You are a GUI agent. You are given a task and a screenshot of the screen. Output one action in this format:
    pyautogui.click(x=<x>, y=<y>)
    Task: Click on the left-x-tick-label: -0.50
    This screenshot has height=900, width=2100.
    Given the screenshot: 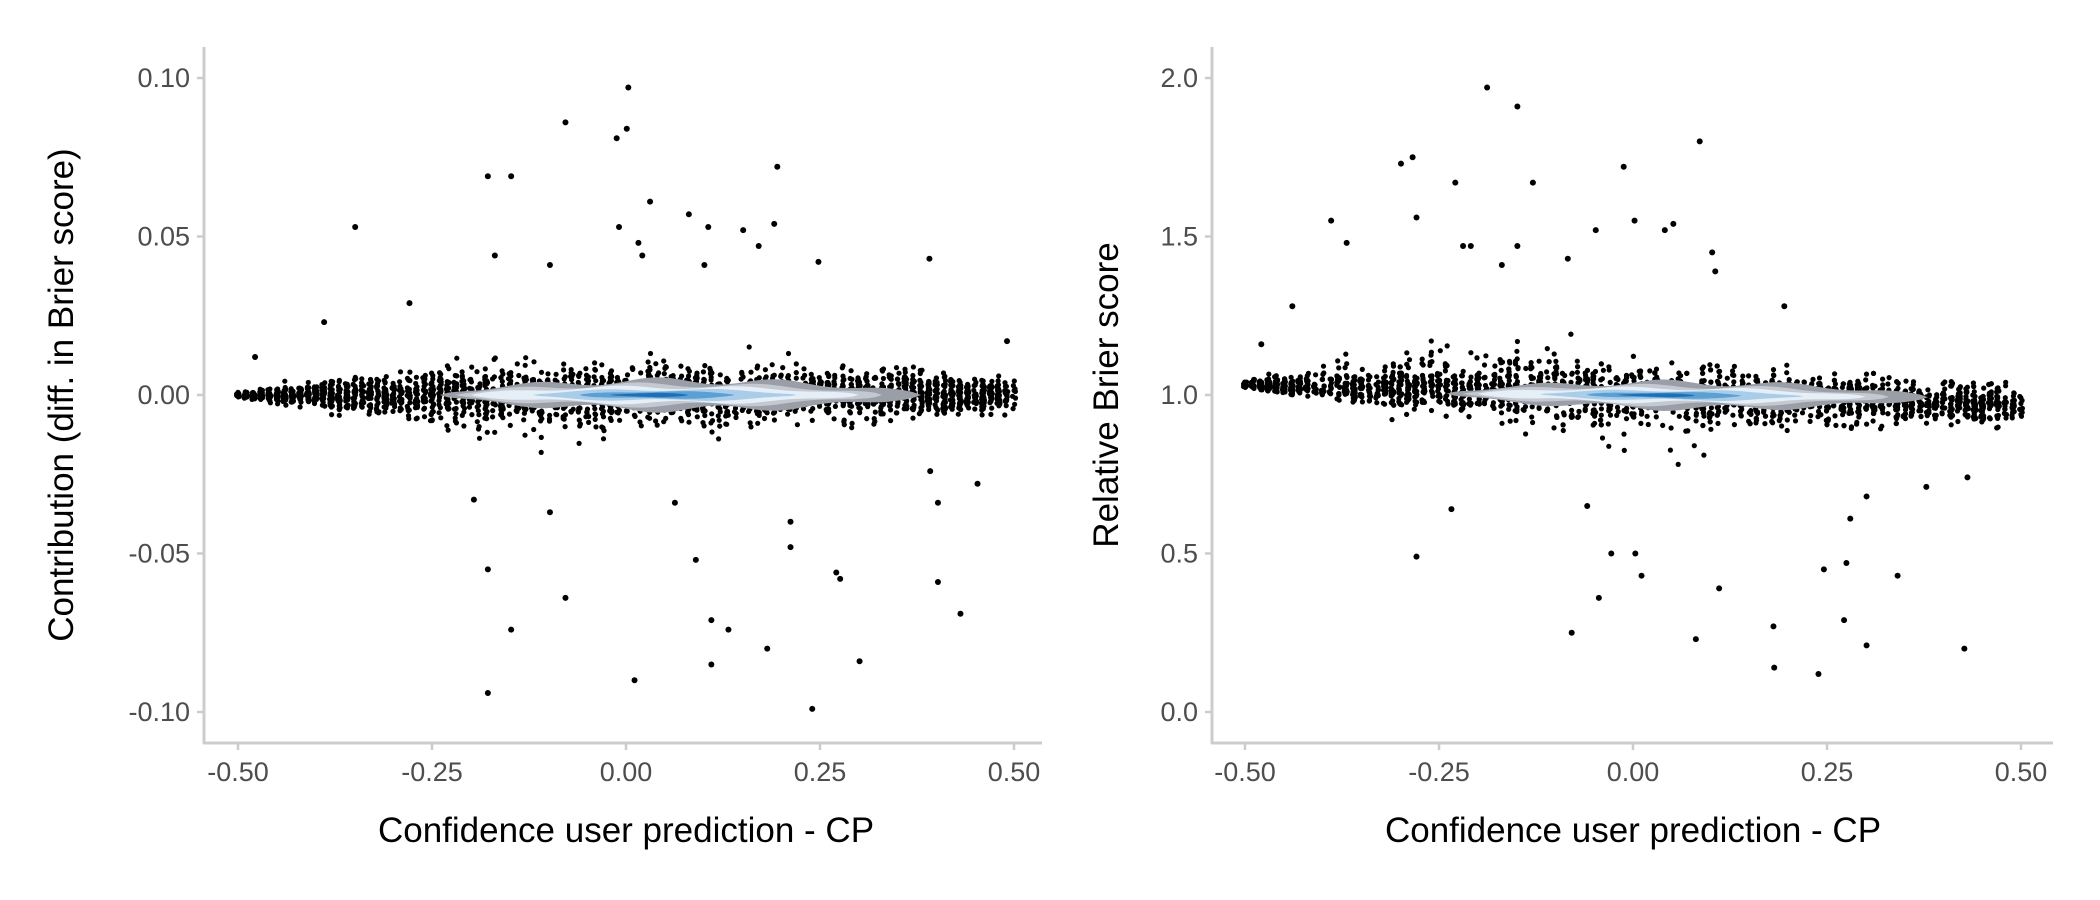 What is the action you would take?
    pyautogui.click(x=238, y=772)
    